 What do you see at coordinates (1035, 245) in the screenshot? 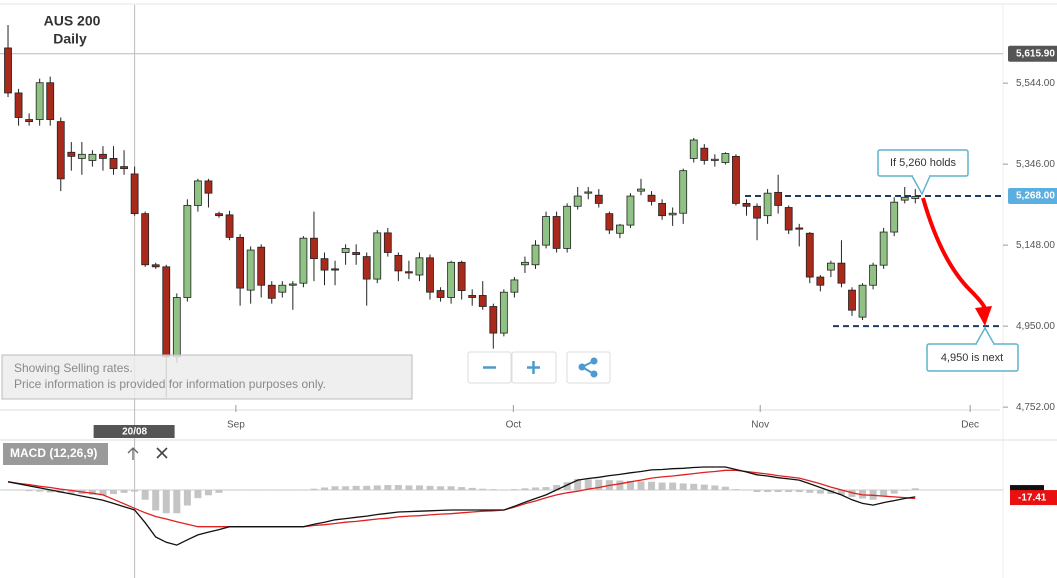
I see `y-tick-label: 5,148.00` at bounding box center [1035, 245].